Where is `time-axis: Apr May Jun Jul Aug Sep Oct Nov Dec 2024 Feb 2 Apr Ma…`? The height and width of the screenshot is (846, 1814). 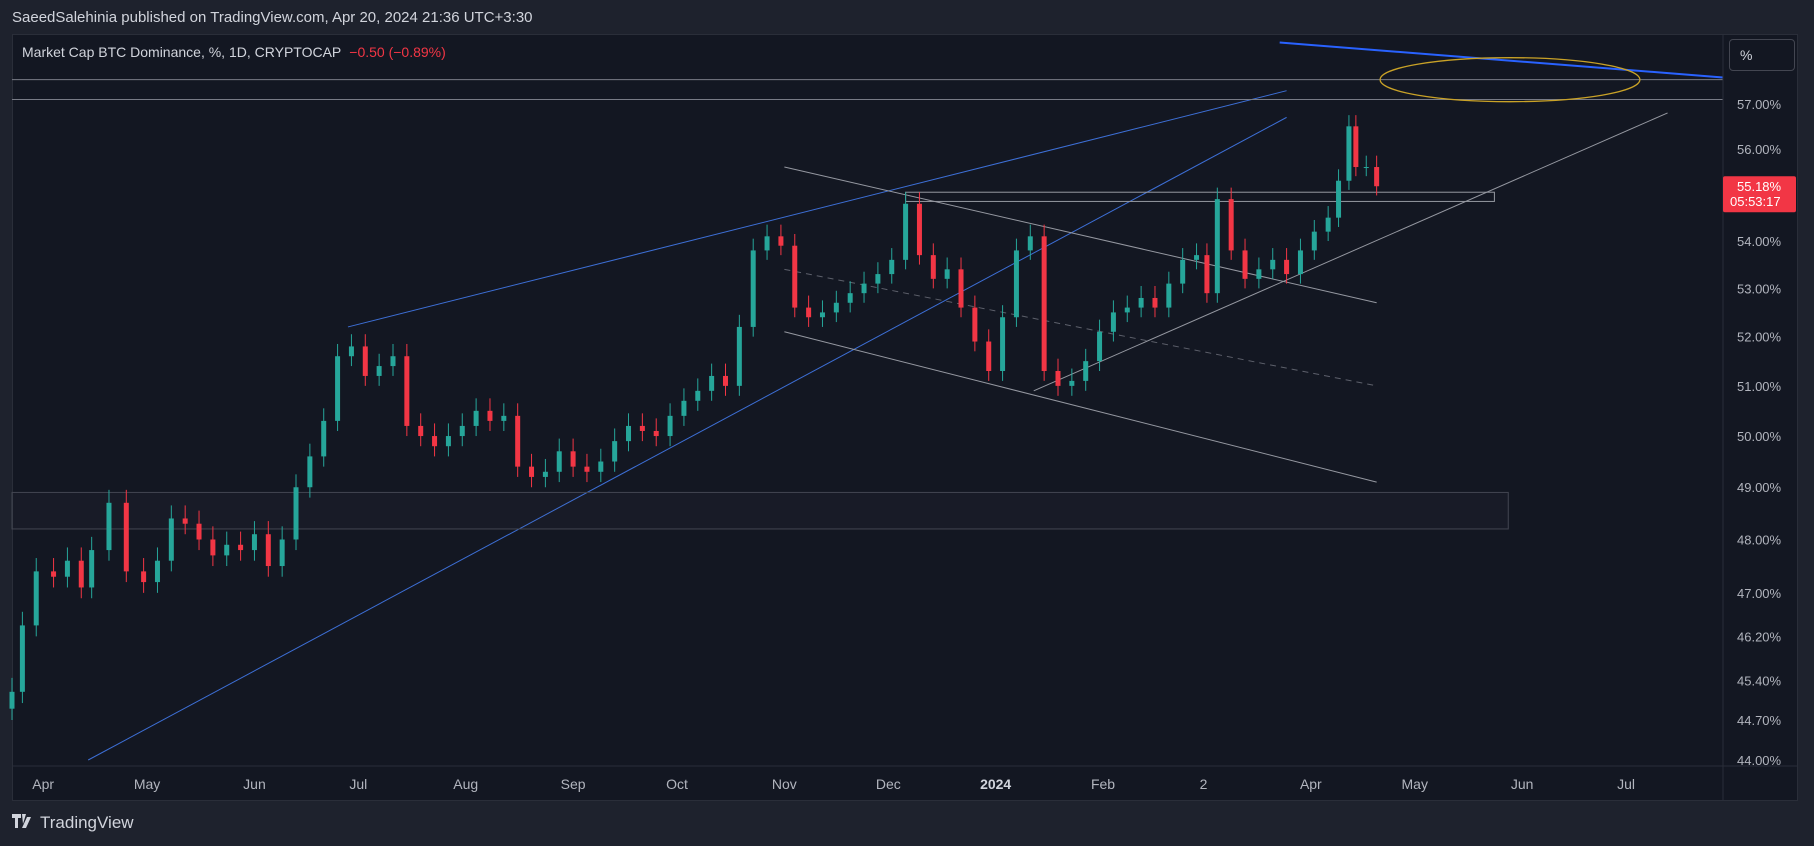
time-axis: Apr May Jun Jul Aug Sep Oct Nov Dec 2024 Feb 2 Apr Ma… is located at coordinates (905, 778).